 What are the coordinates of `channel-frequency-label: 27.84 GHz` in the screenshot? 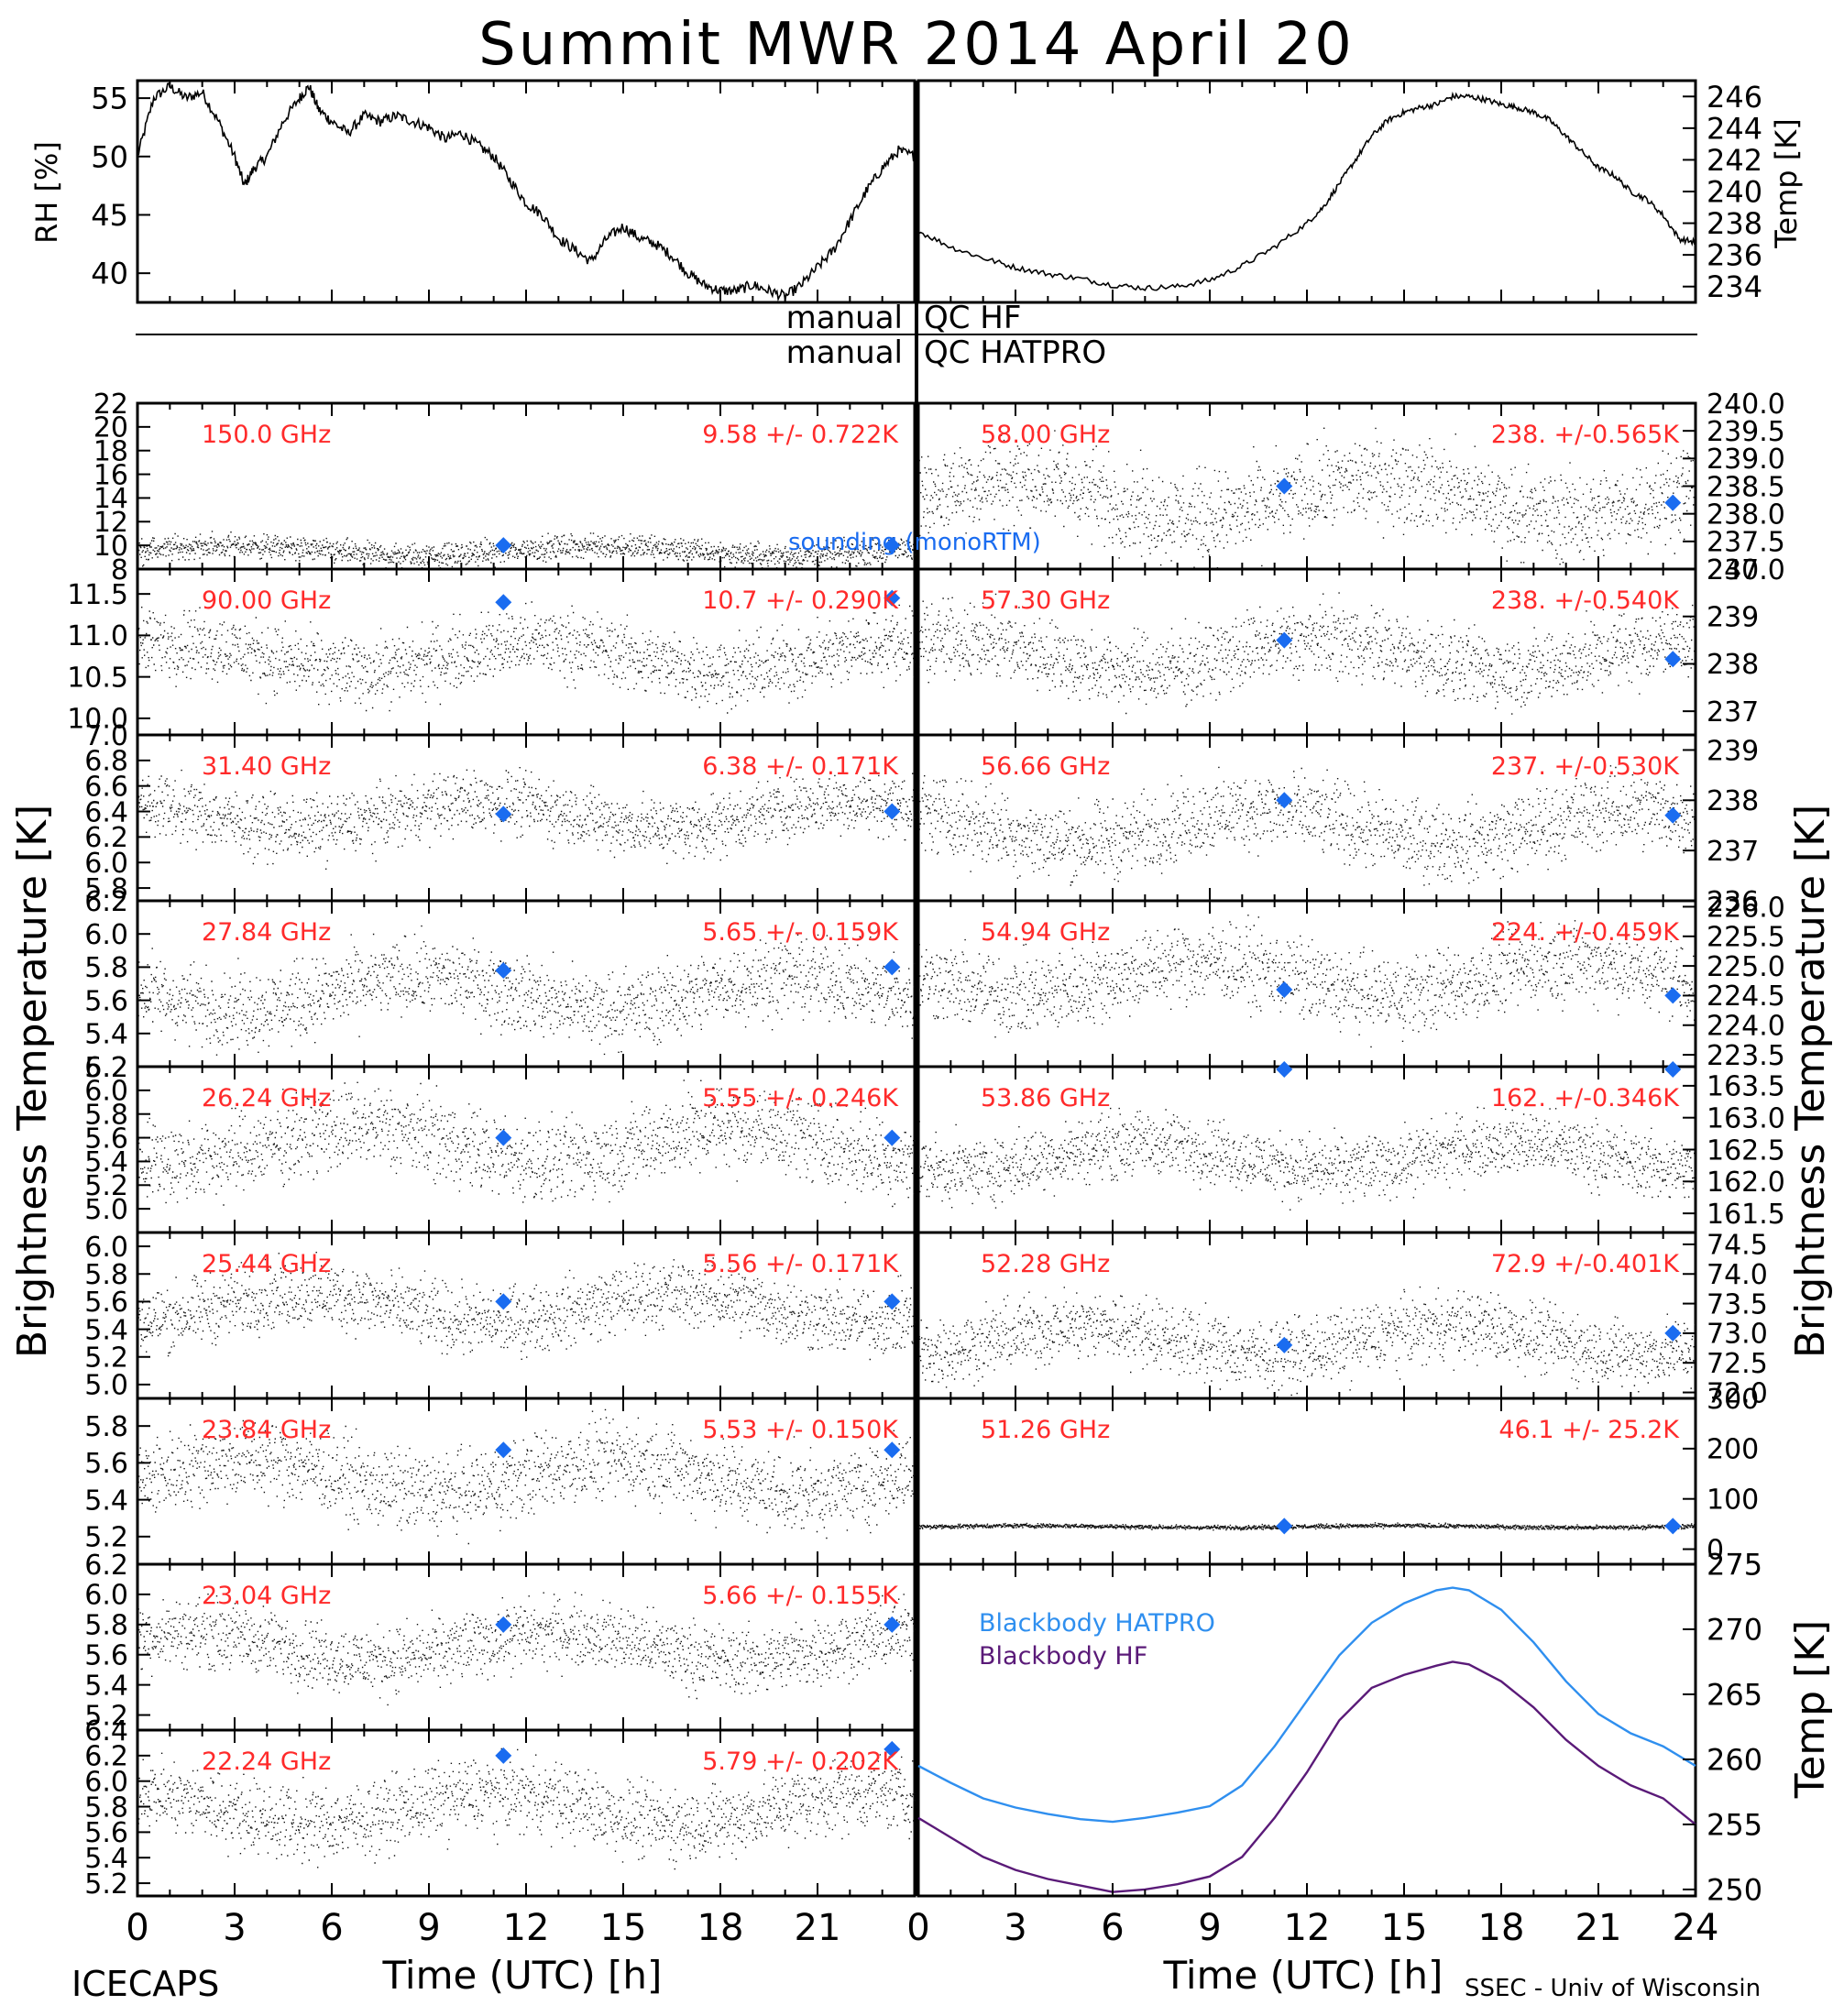 It's located at (266, 932).